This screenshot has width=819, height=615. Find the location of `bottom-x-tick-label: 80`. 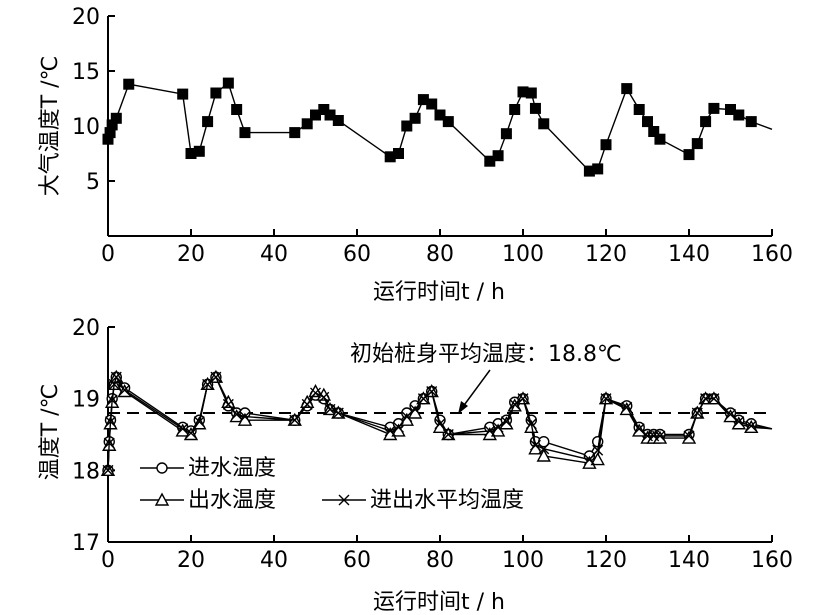

bottom-x-tick-label: 80 is located at coordinates (440, 560).